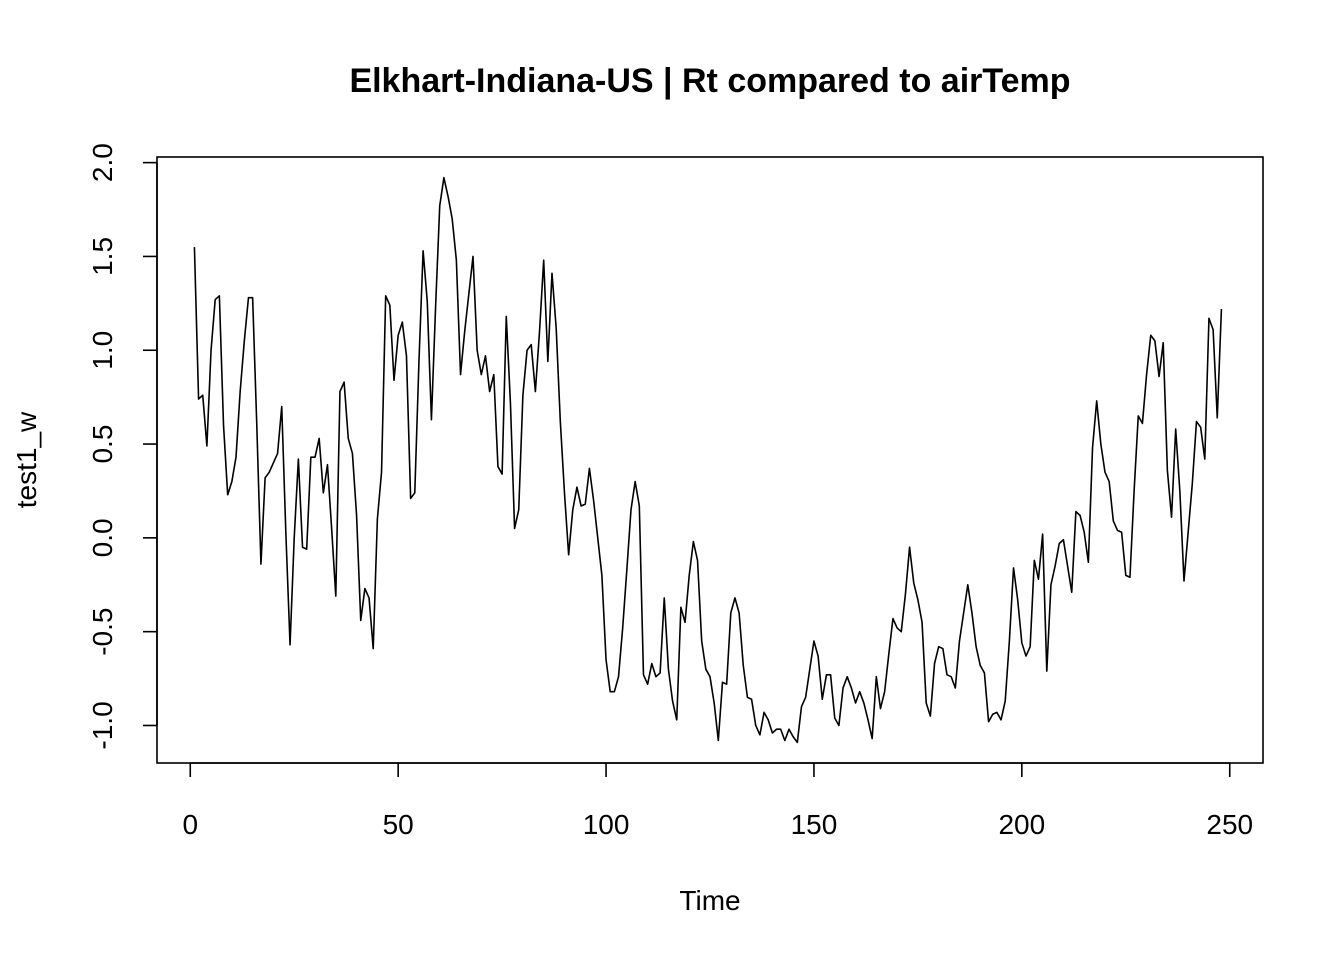 Image resolution: width=1344 pixels, height=960 pixels. Describe the element at coordinates (102, 162) in the screenshot. I see `y-tick-label: 2.0` at that location.